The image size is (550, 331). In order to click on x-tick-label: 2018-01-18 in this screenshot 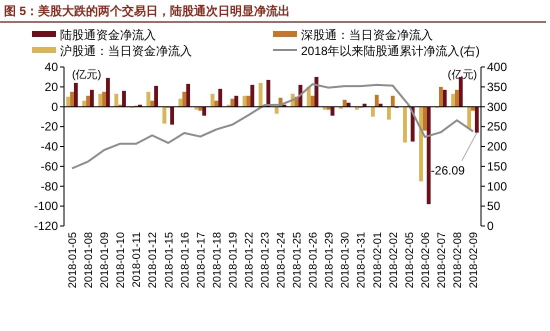, I will do `click(217, 260)`.